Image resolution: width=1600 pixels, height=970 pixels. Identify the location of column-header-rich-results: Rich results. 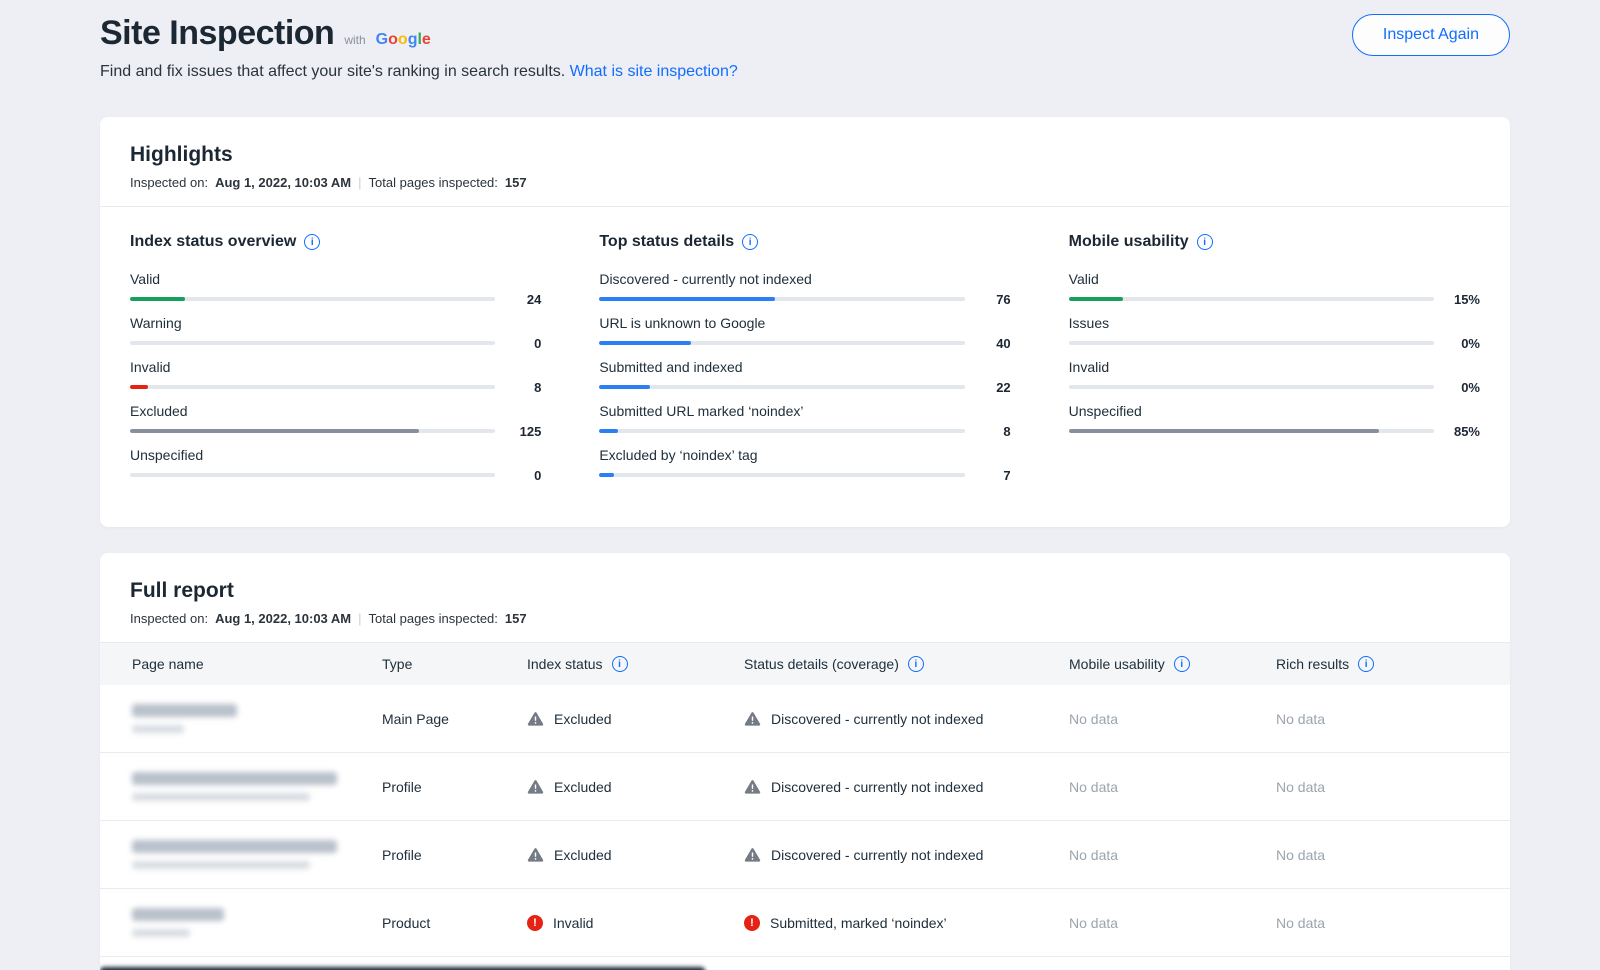
(1377, 664).